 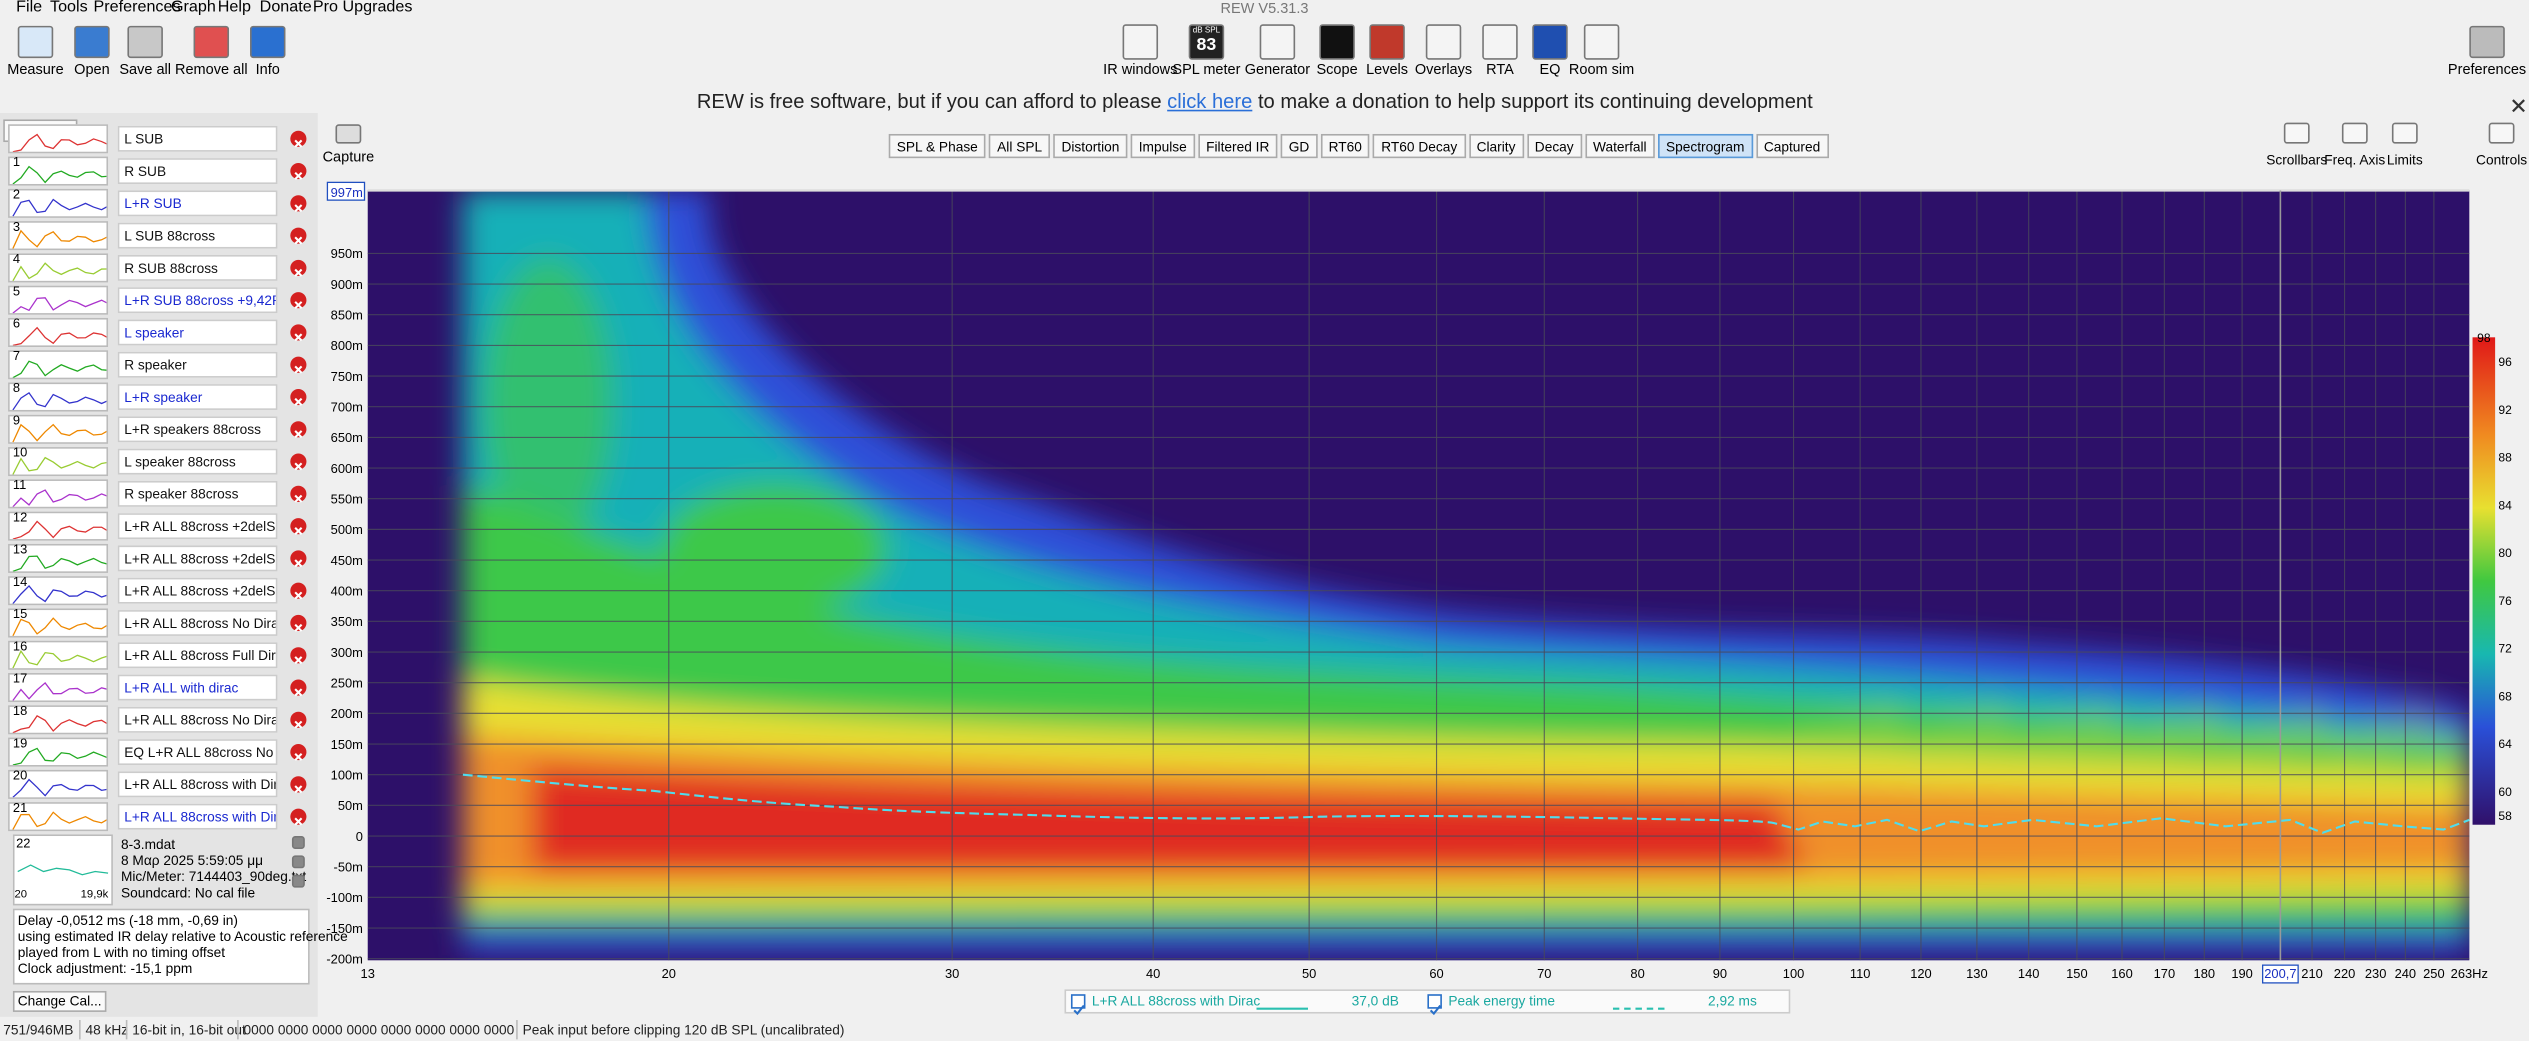 I want to click on toolbar-label: Generator, so click(x=1277, y=69).